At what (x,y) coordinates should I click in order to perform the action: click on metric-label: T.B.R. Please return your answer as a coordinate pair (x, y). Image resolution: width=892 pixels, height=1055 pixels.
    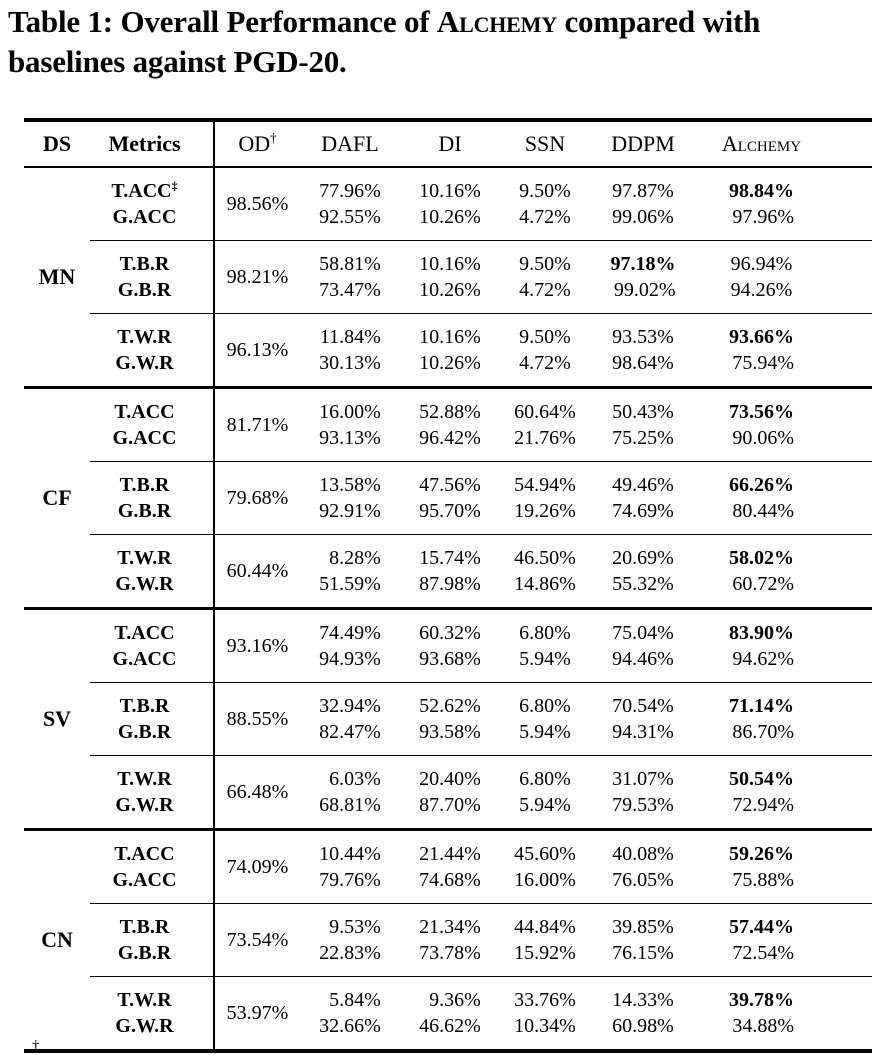
    Looking at the image, I should click on (144, 485).